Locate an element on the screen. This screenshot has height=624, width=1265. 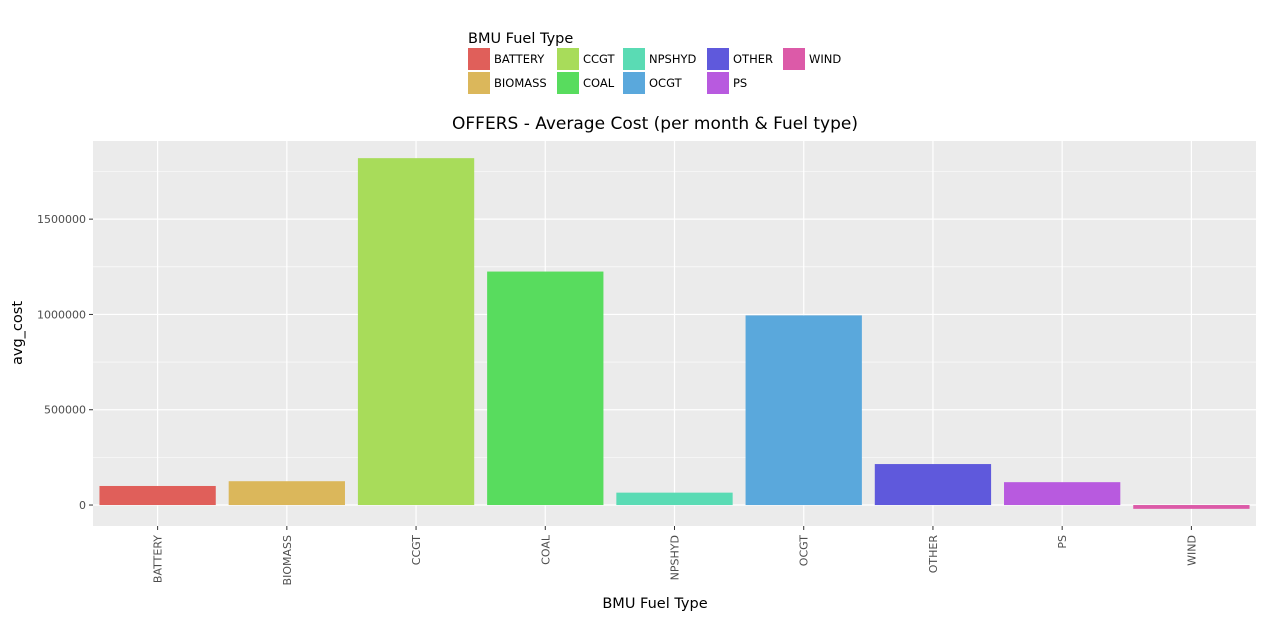
legend-label-battery: BATTERY is located at coordinates (519, 59).